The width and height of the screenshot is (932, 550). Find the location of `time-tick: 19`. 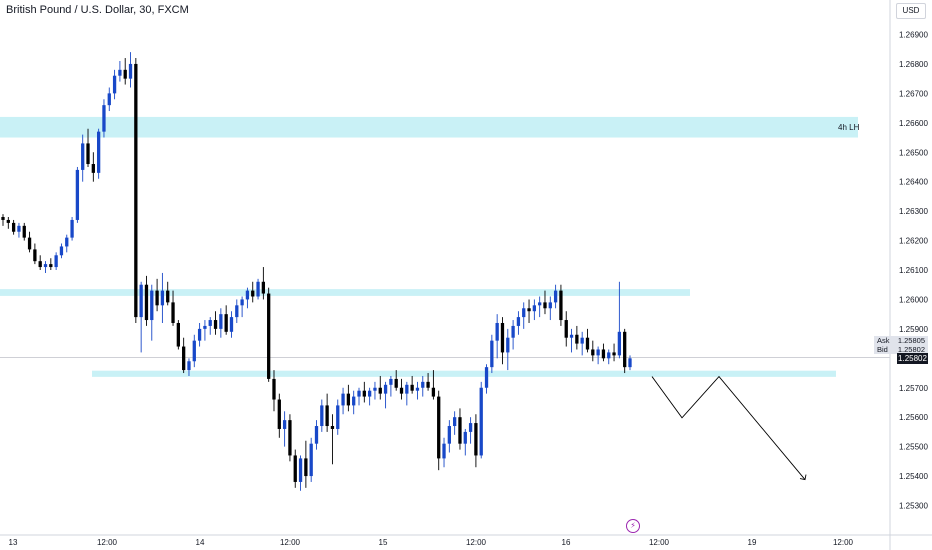

time-tick: 19 is located at coordinates (752, 542).